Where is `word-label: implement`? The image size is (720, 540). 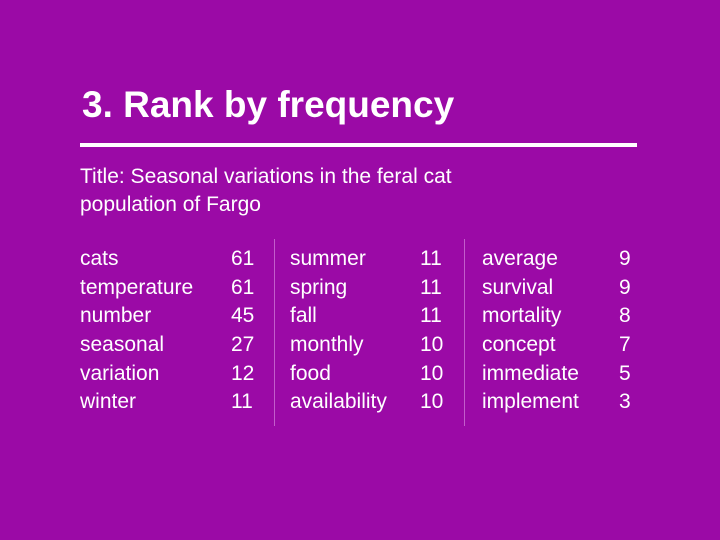 word-label: implement is located at coordinates (530, 402).